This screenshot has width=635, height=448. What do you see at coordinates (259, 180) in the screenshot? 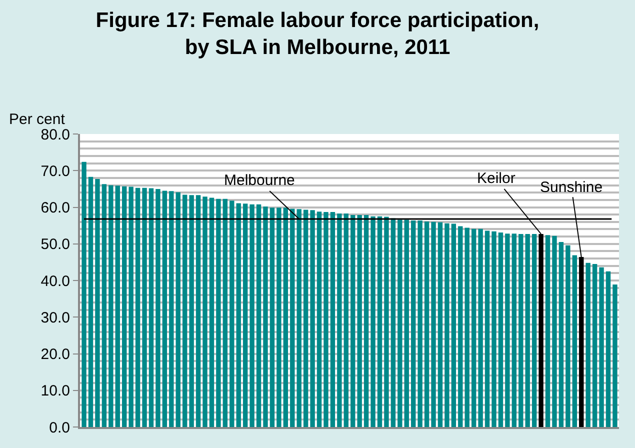
I see `ref-line-label: Melbourne` at bounding box center [259, 180].